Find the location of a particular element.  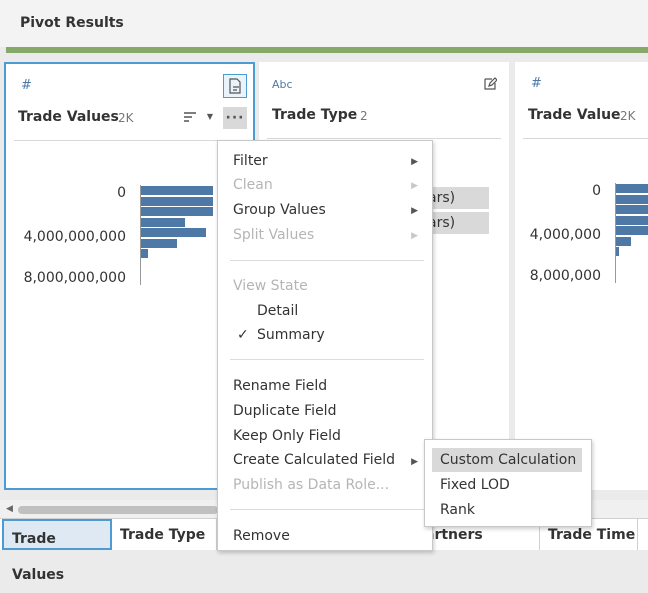

menu-item-clean: Clean is located at coordinates (253, 185).